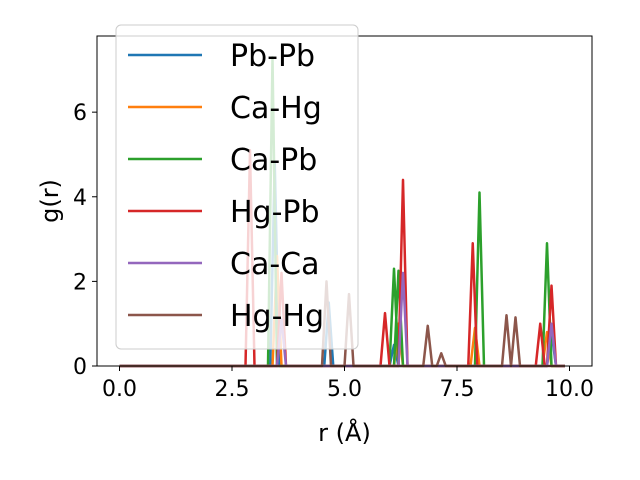  Describe the element at coordinates (275, 212) in the screenshot. I see `legend-label-hg-pb: Hg-Pb` at that location.